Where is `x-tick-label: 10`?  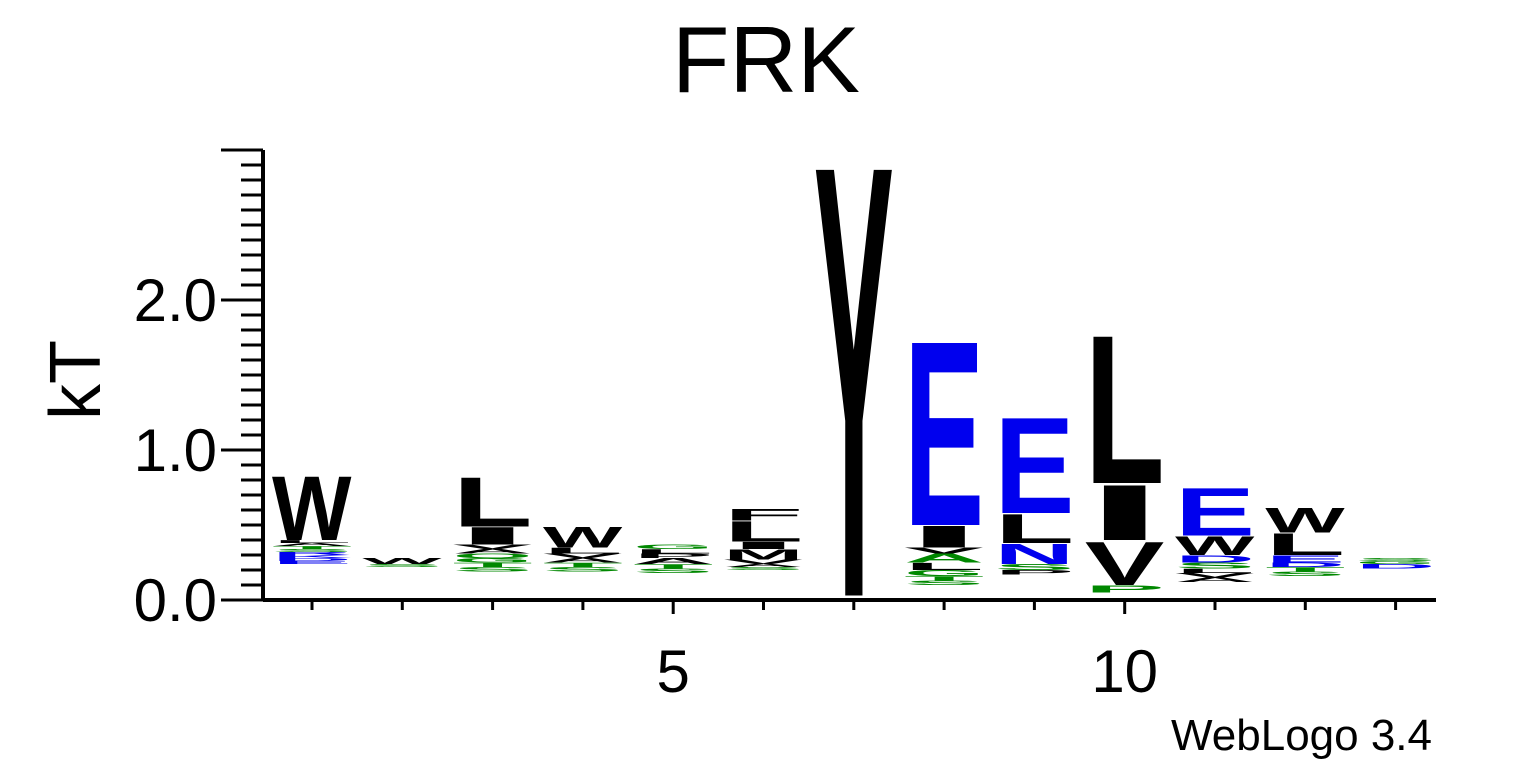 x-tick-label: 10 is located at coordinates (1124, 671).